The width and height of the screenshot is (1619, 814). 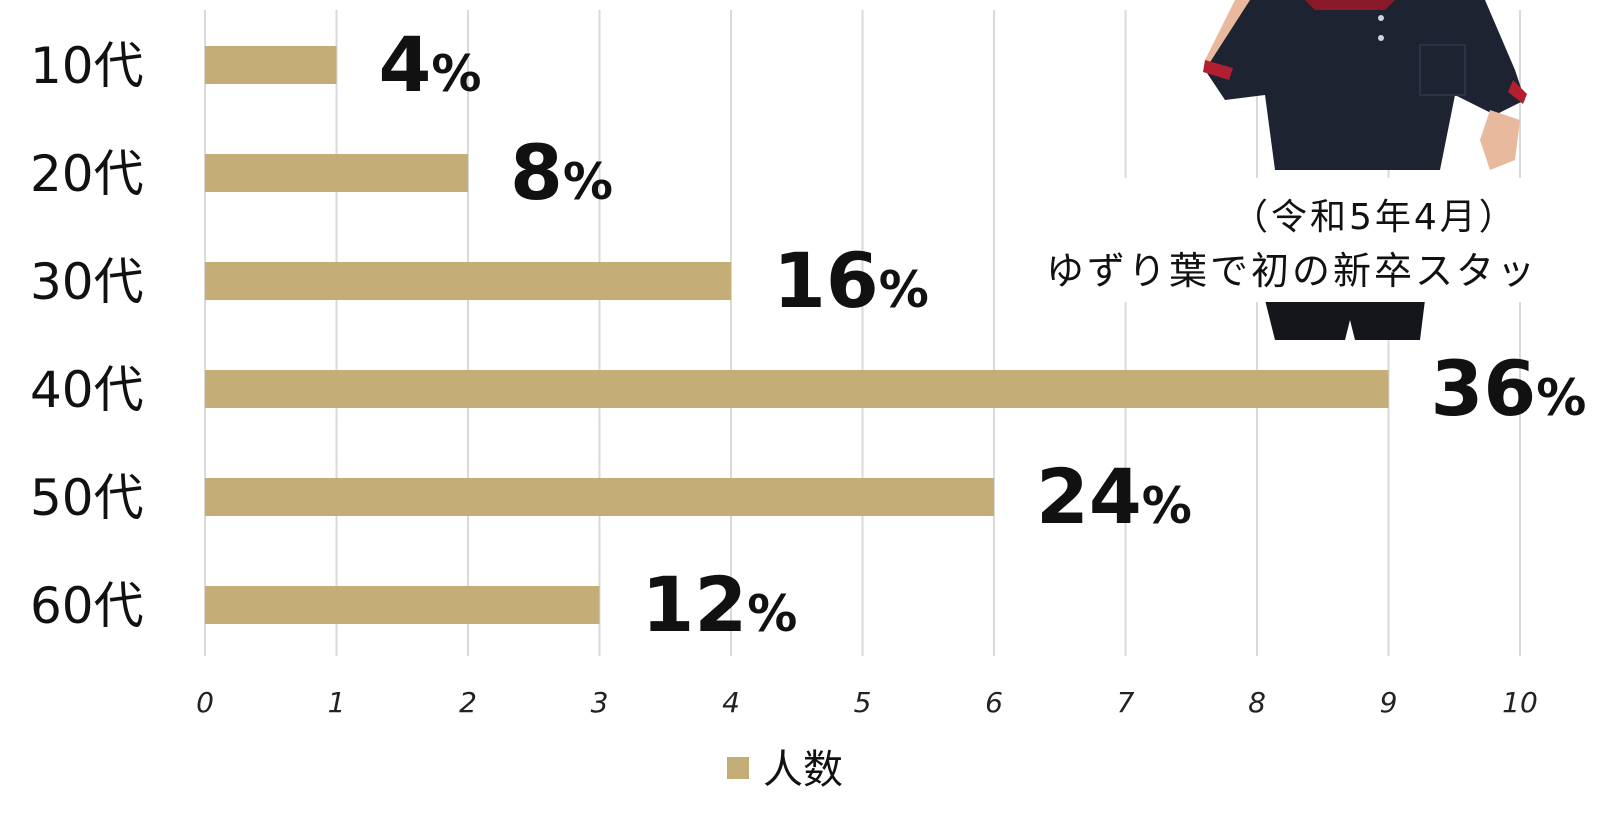 What do you see at coordinates (1365, 85) in the screenshot?
I see `shirt-shape` at bounding box center [1365, 85].